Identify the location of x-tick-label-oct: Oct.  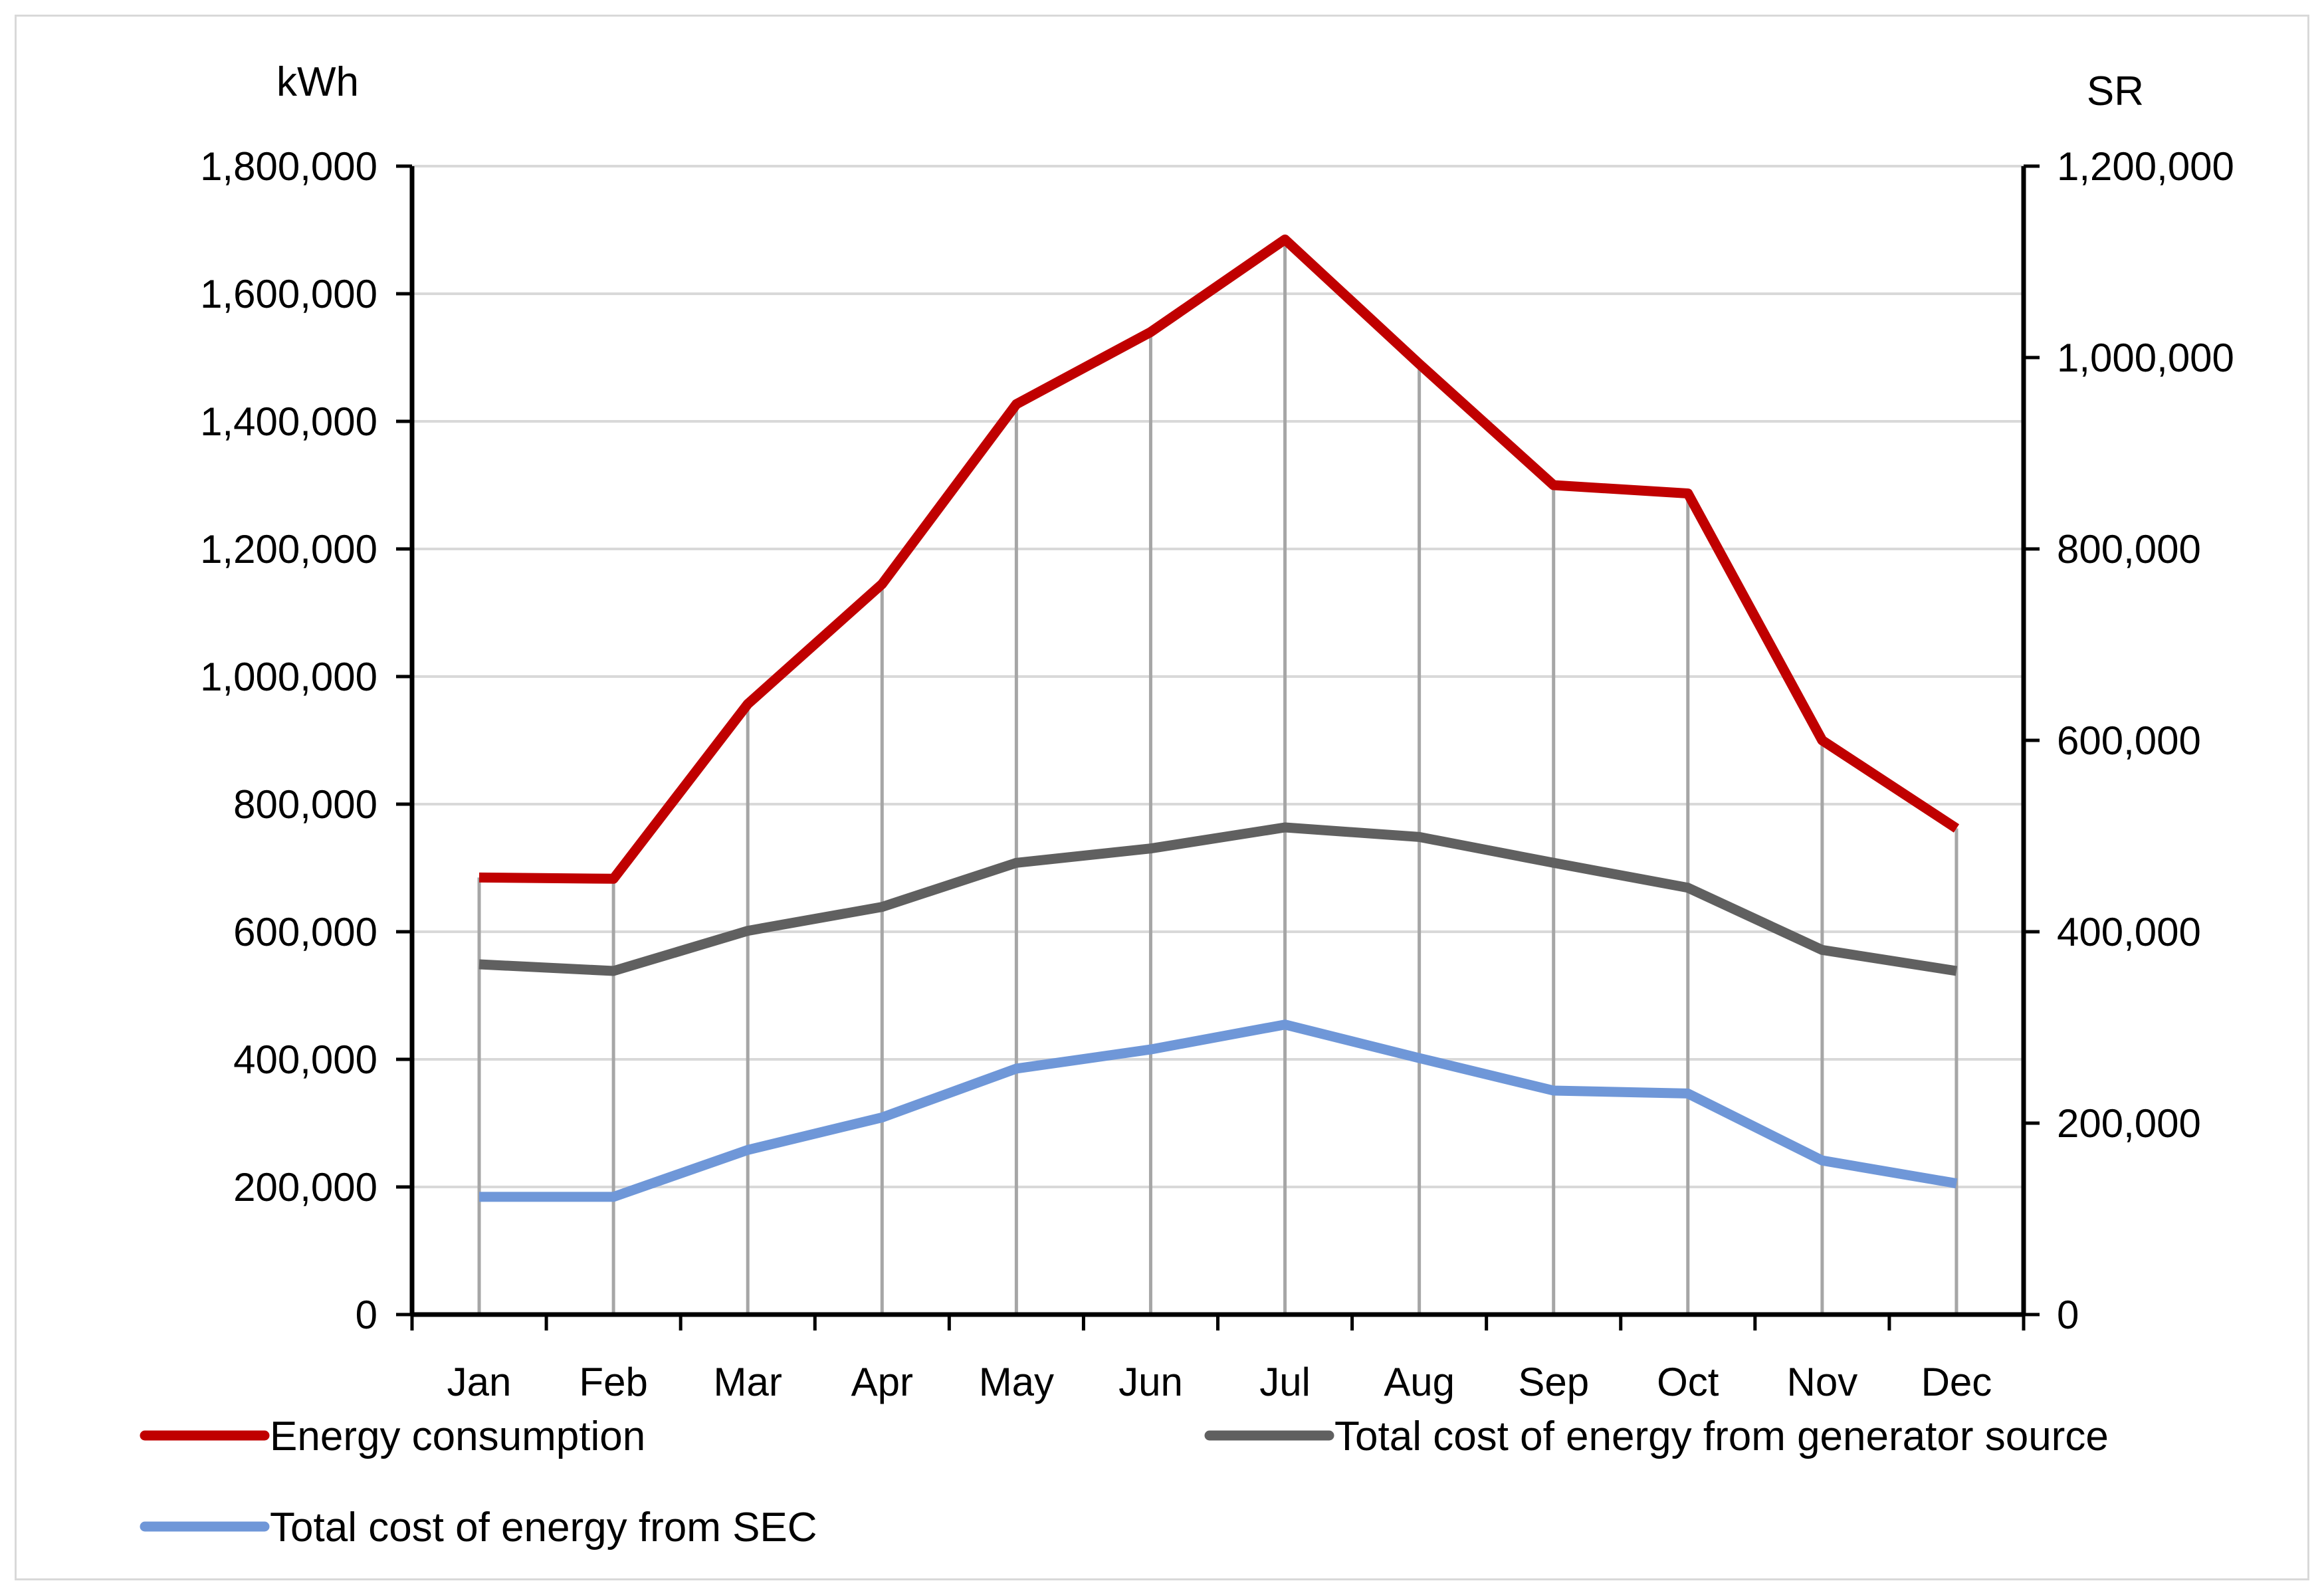
(1688, 1382).